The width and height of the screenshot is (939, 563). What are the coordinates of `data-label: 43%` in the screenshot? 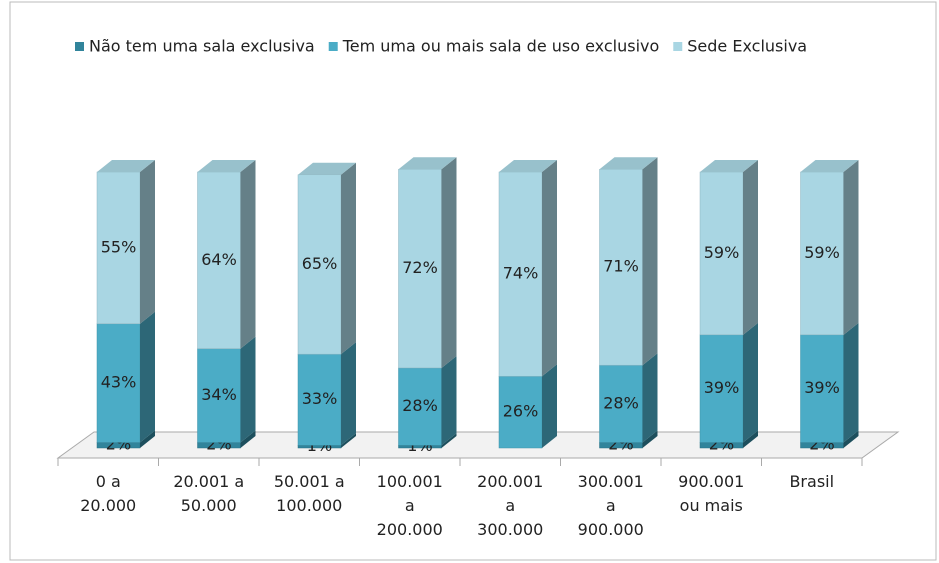 It's located at (119, 382).